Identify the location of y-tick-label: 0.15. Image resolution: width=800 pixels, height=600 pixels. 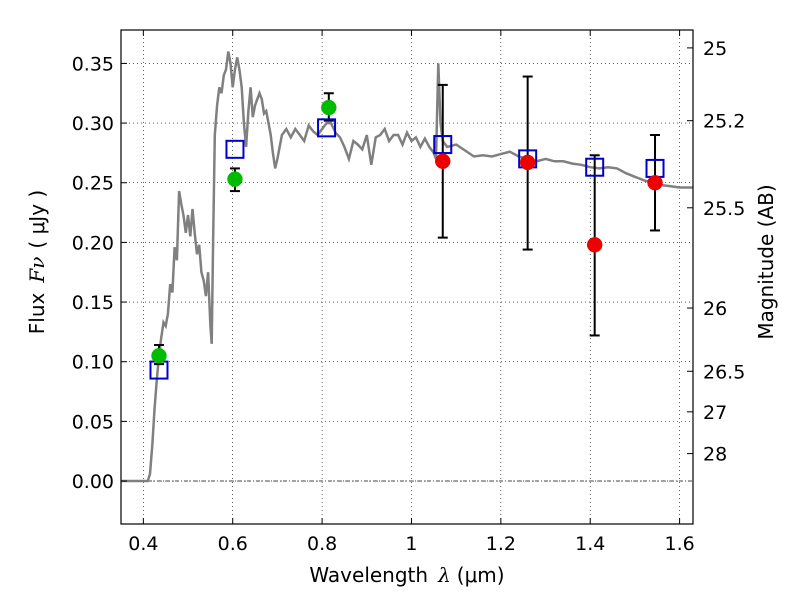
(93, 303).